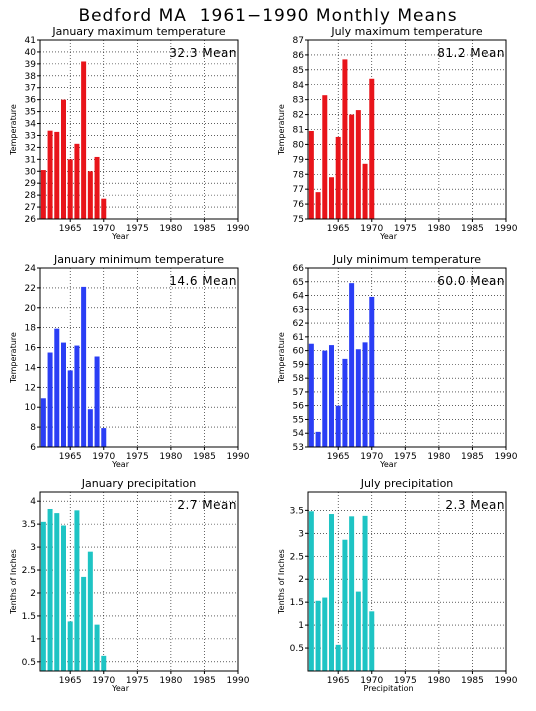  Describe the element at coordinates (31, 368) in the screenshot. I see `y-tick-label: 14` at that location.